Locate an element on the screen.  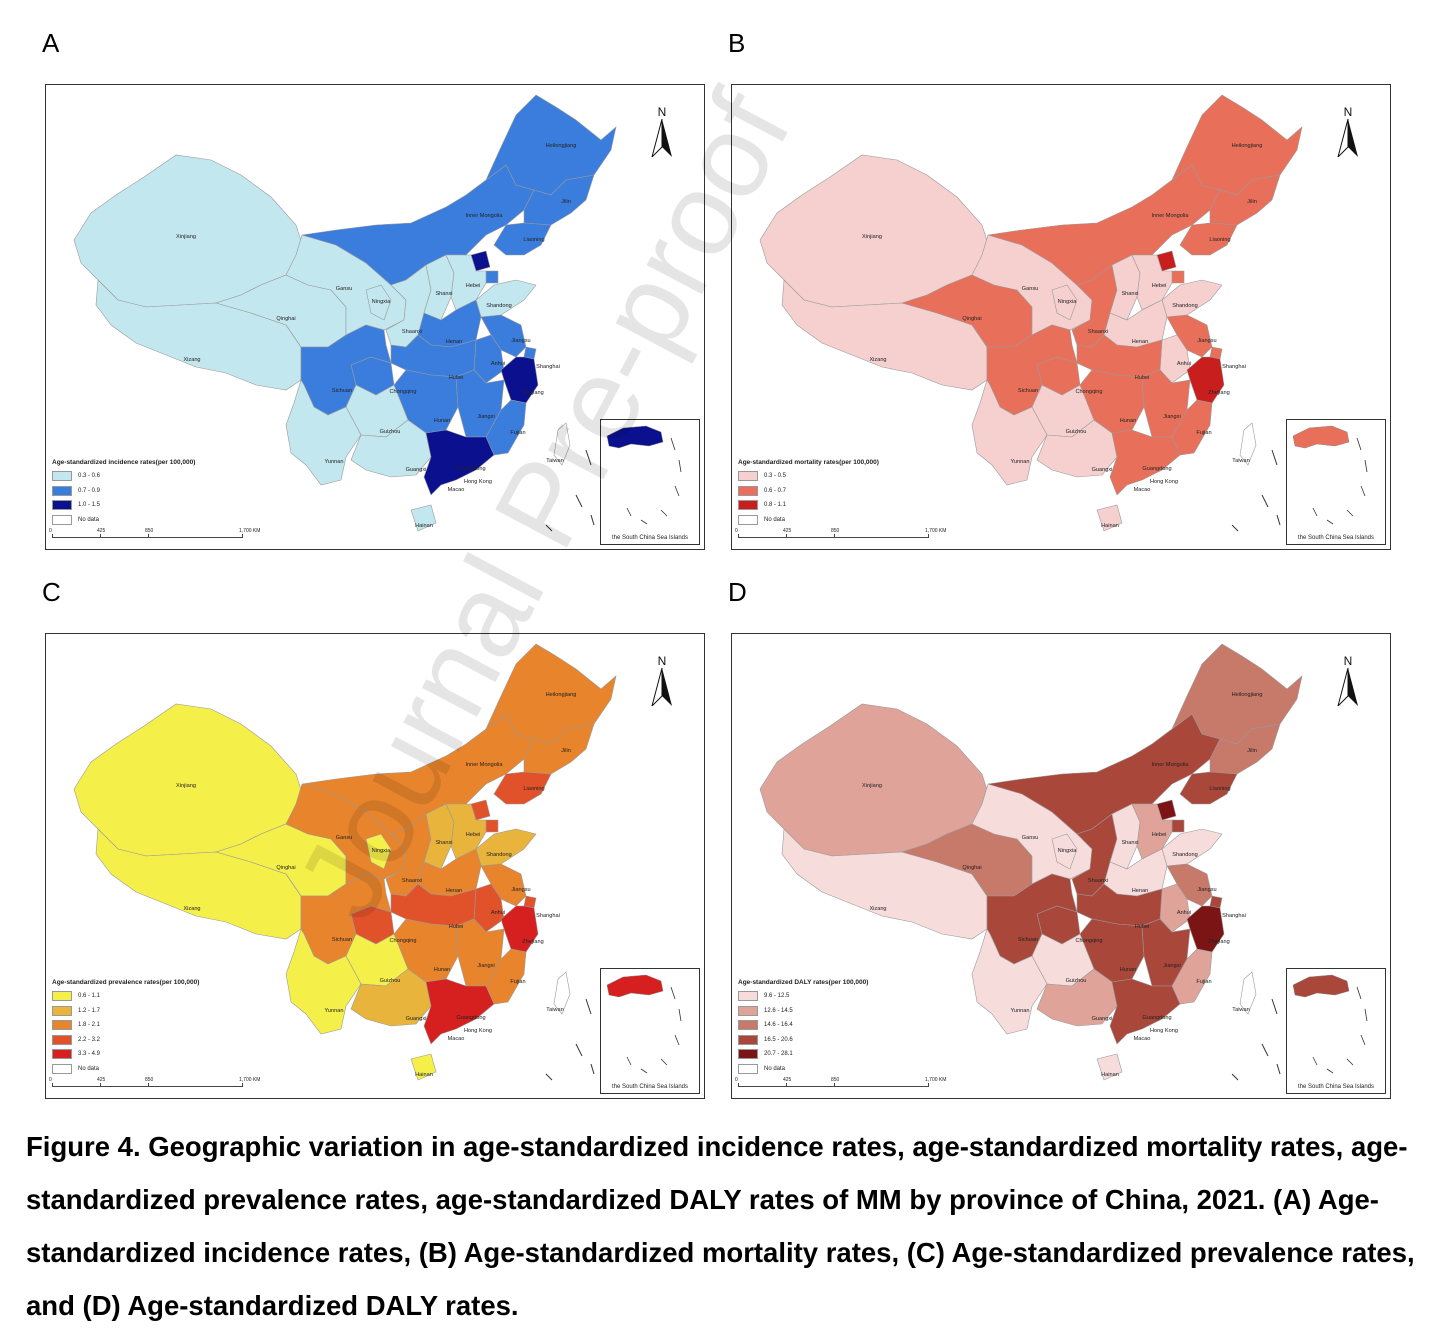
legend-item: 0.6 - 0.7 is located at coordinates (808, 491).